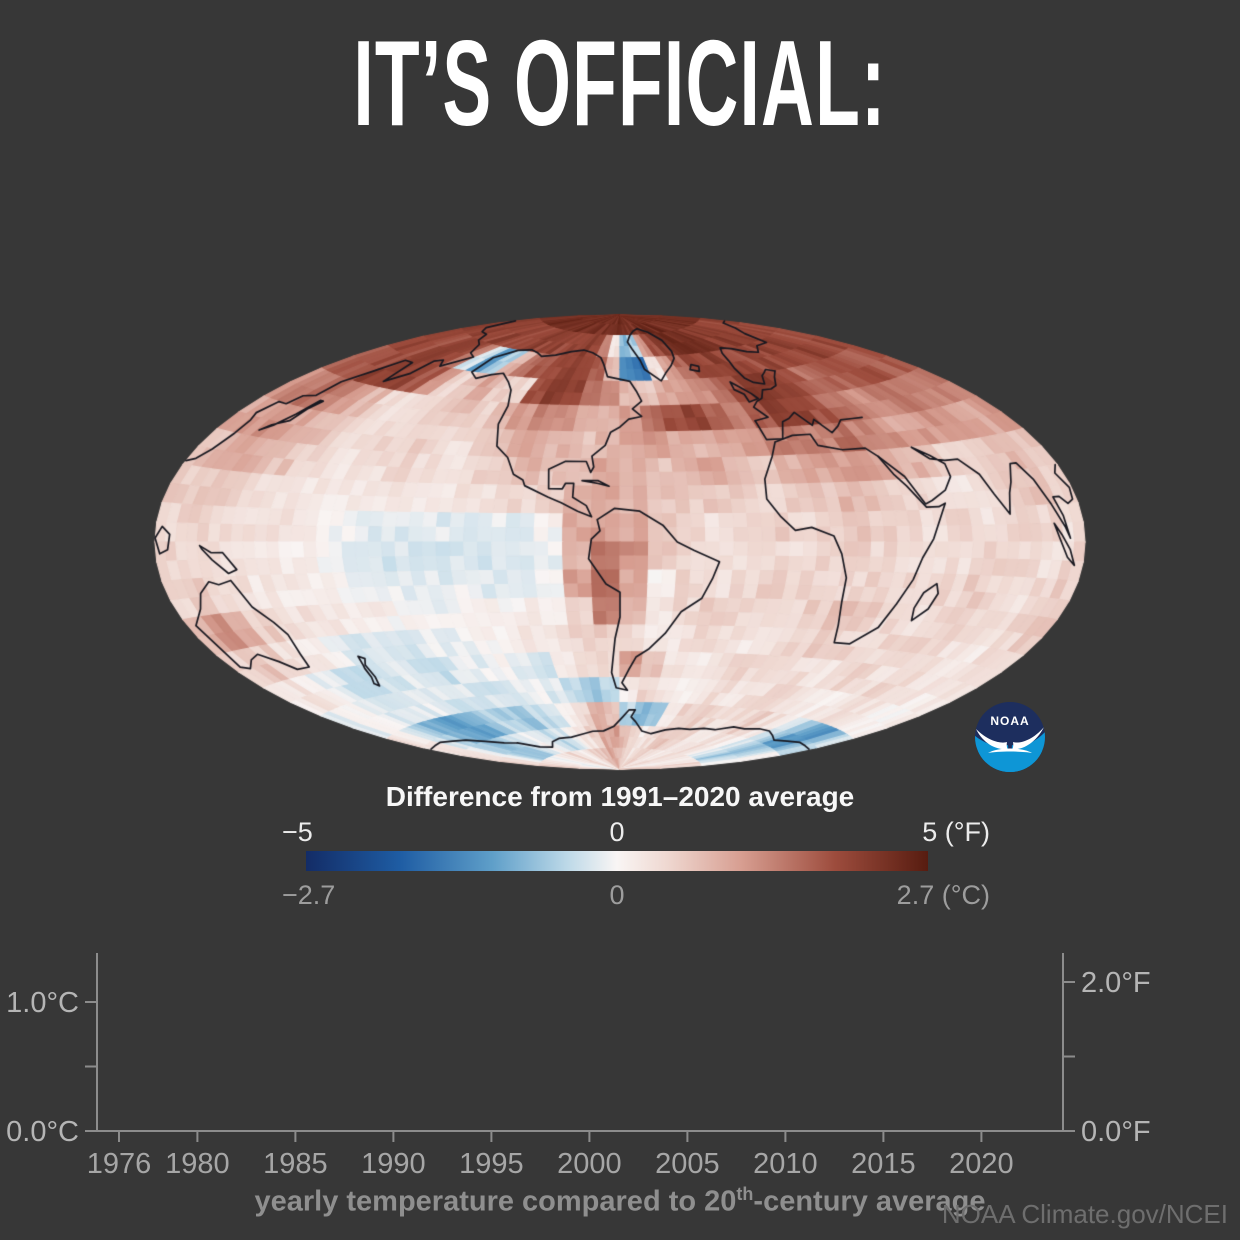 This screenshot has width=1240, height=1240. Describe the element at coordinates (42, 1132) in the screenshot. I see `left-axis-label: 0.0°C` at that location.